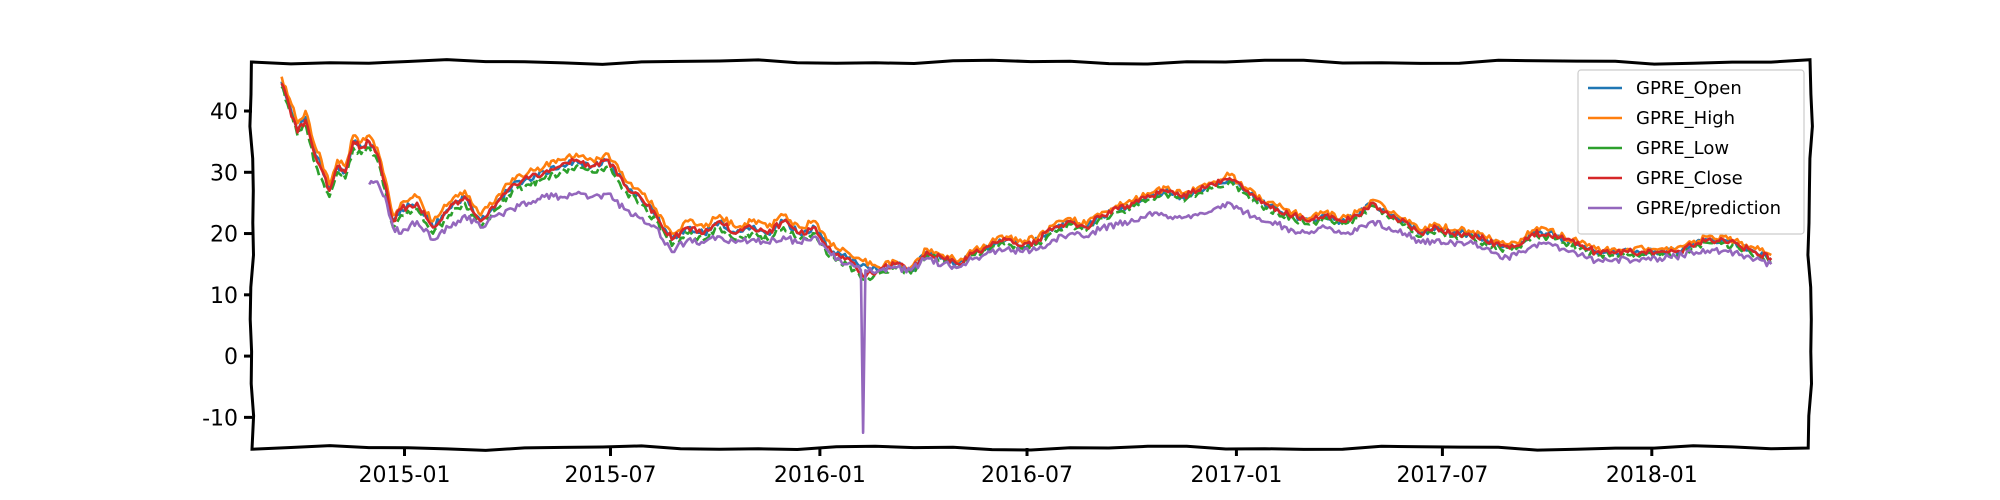  What do you see at coordinates (224, 112) in the screenshot?
I see `y-tick-label: 40` at bounding box center [224, 112].